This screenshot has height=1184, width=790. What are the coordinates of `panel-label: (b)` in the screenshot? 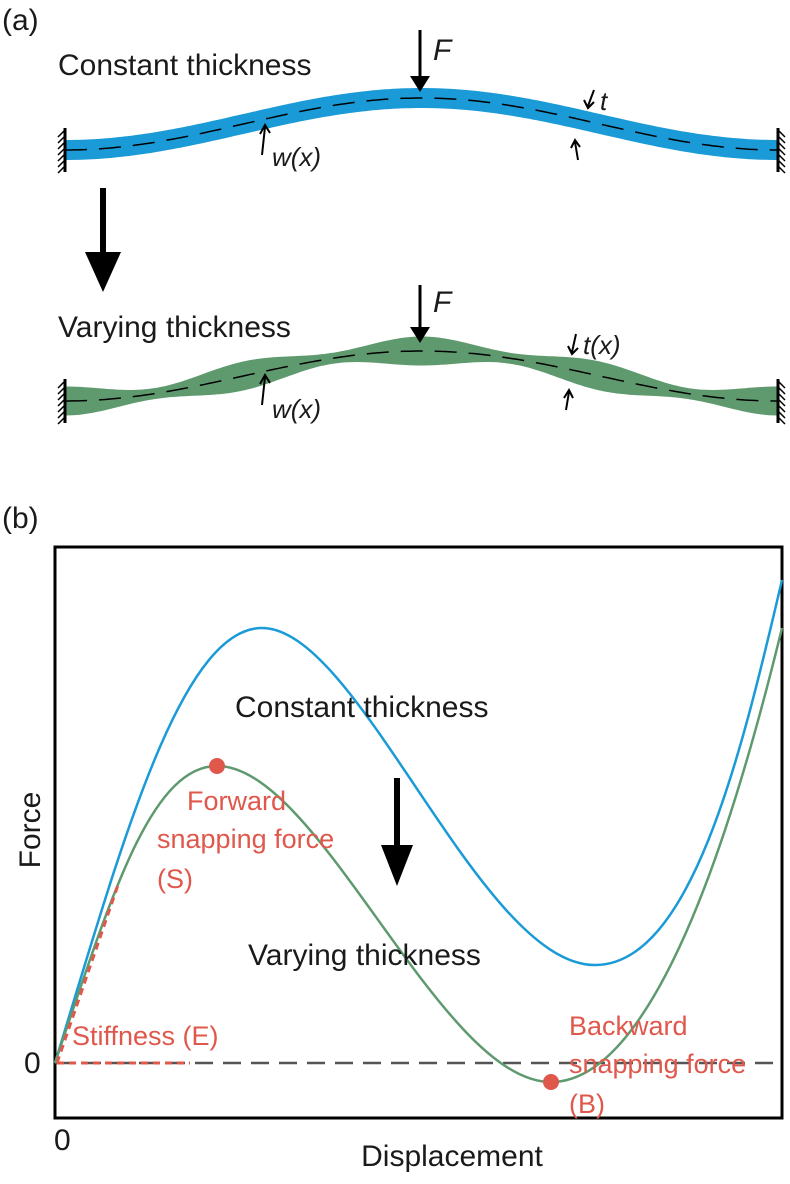 It's located at (20, 518).